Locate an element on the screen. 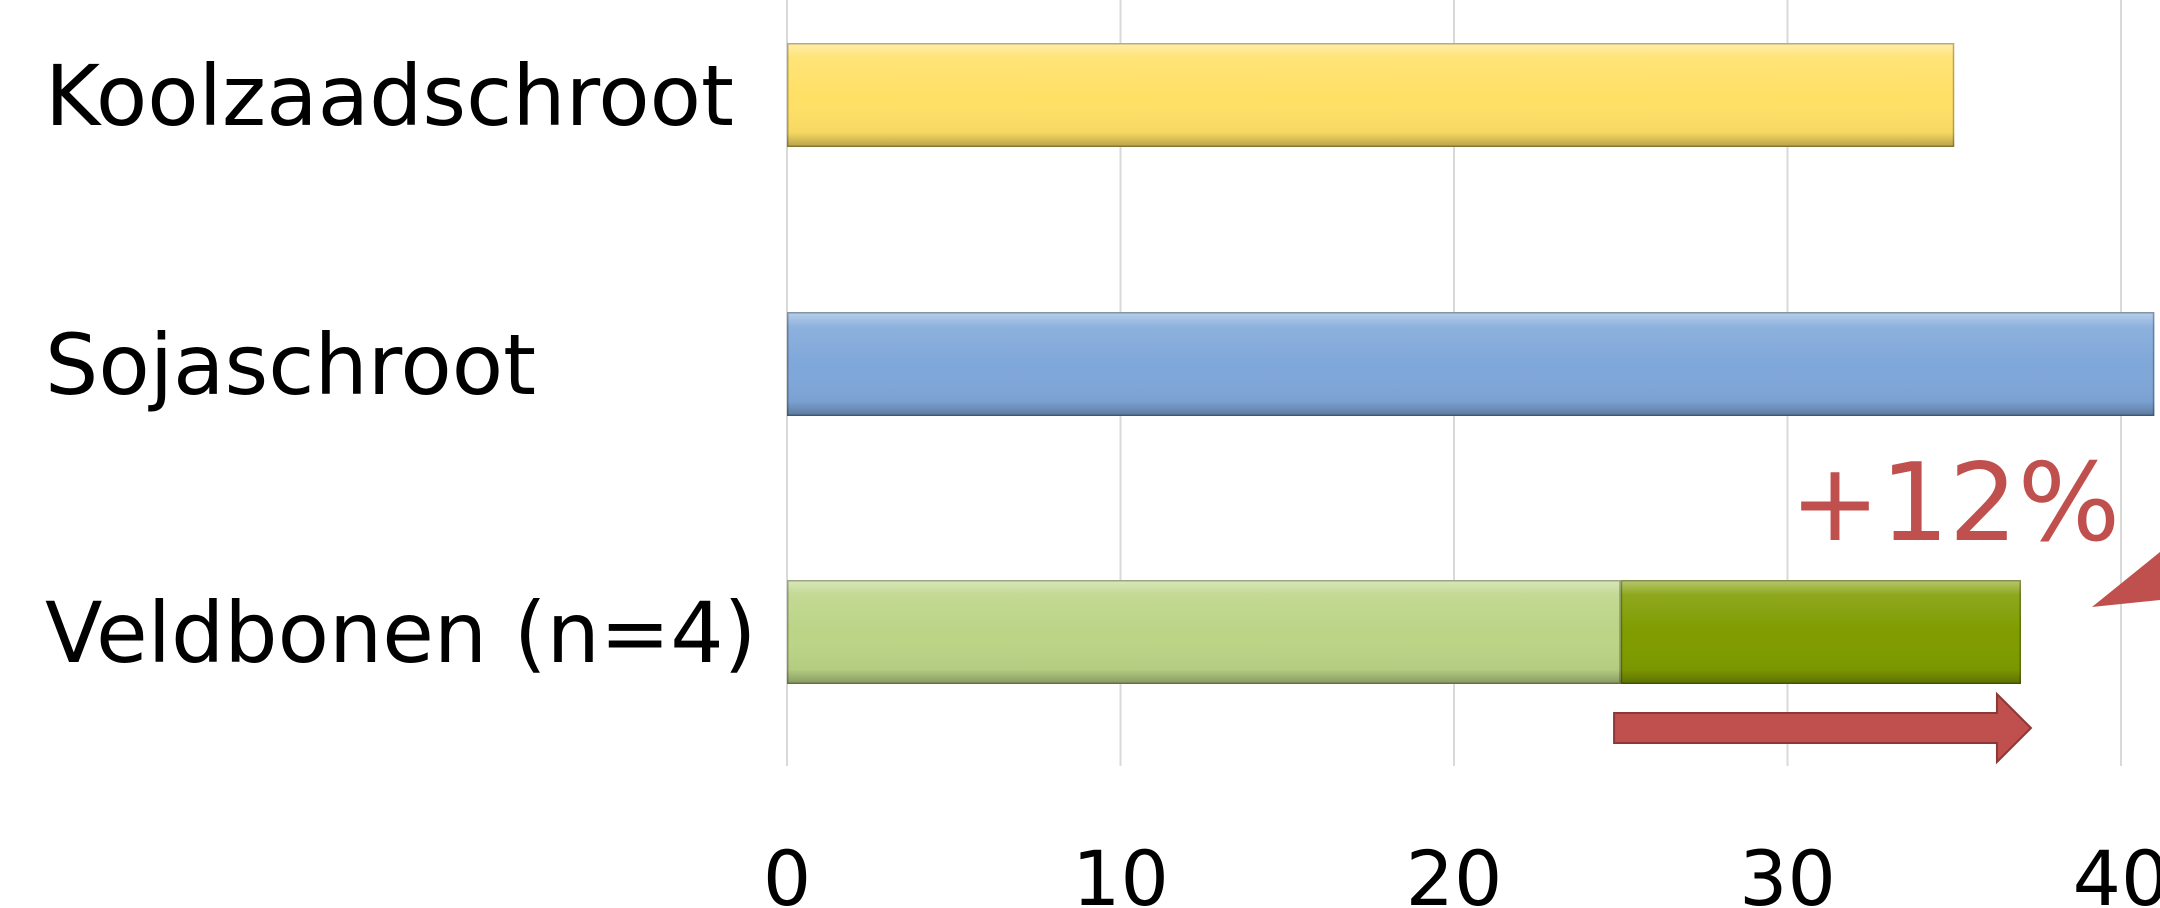 Image resolution: width=2160 pixels, height=908 pixels. x-axis-tick-labels: 0 10 20 30 40 is located at coordinates (1461, 871).